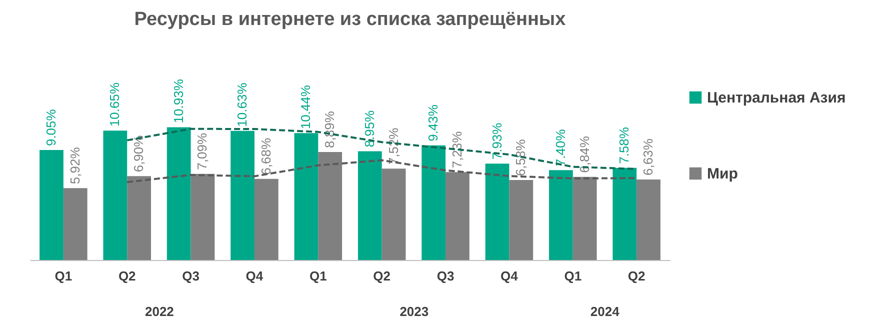 The height and width of the screenshot is (332, 869). I want to click on data-label: 7.40%, so click(560, 147).